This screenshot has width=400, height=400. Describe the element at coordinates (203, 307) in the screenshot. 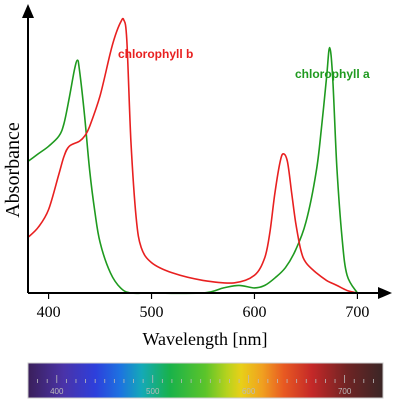

I see `x-ticks: 400 500 600 700` at that location.